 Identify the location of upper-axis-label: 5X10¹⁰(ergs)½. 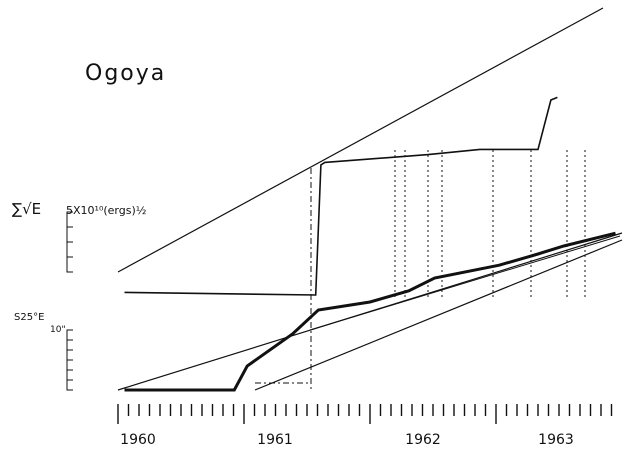
(106, 210).